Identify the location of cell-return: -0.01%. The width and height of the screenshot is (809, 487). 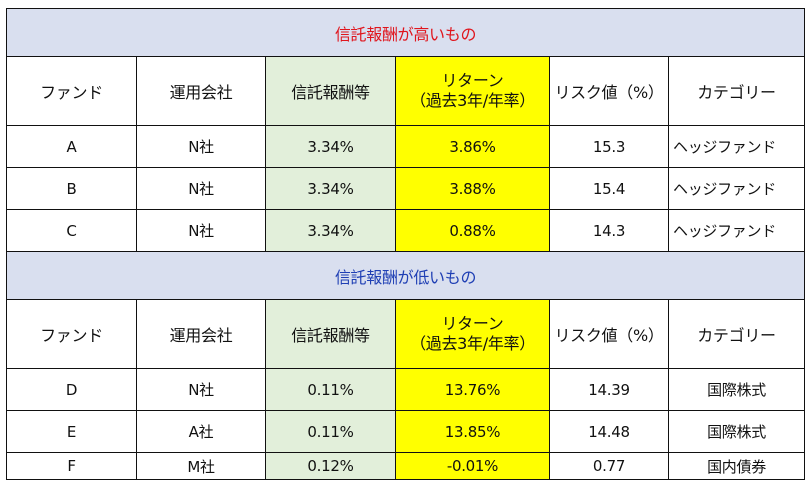
(472, 466).